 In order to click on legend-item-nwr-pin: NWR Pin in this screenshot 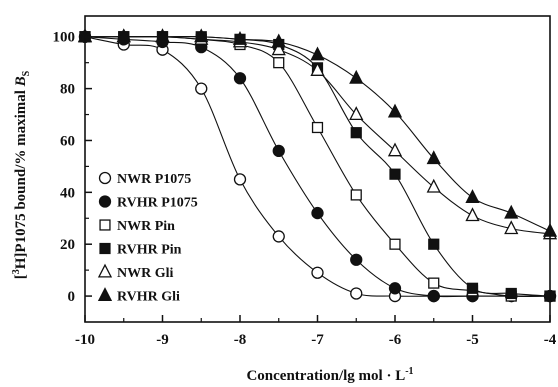, I will do `click(137, 226)`.